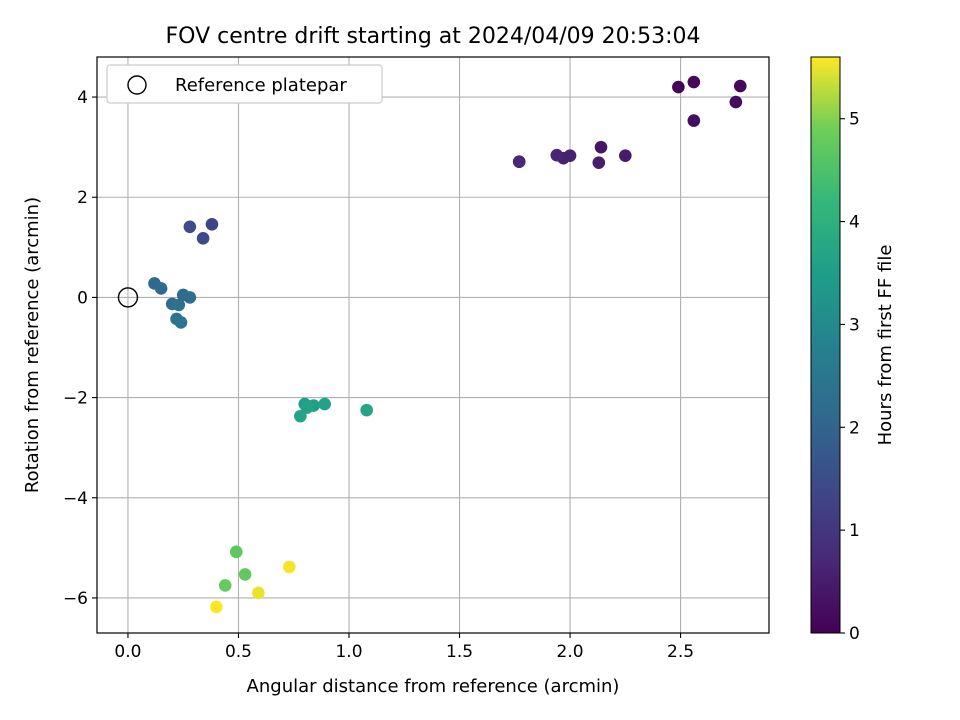 This screenshot has height=720, width=960. Describe the element at coordinates (854, 325) in the screenshot. I see `colorbar-tick-label: 3` at that location.